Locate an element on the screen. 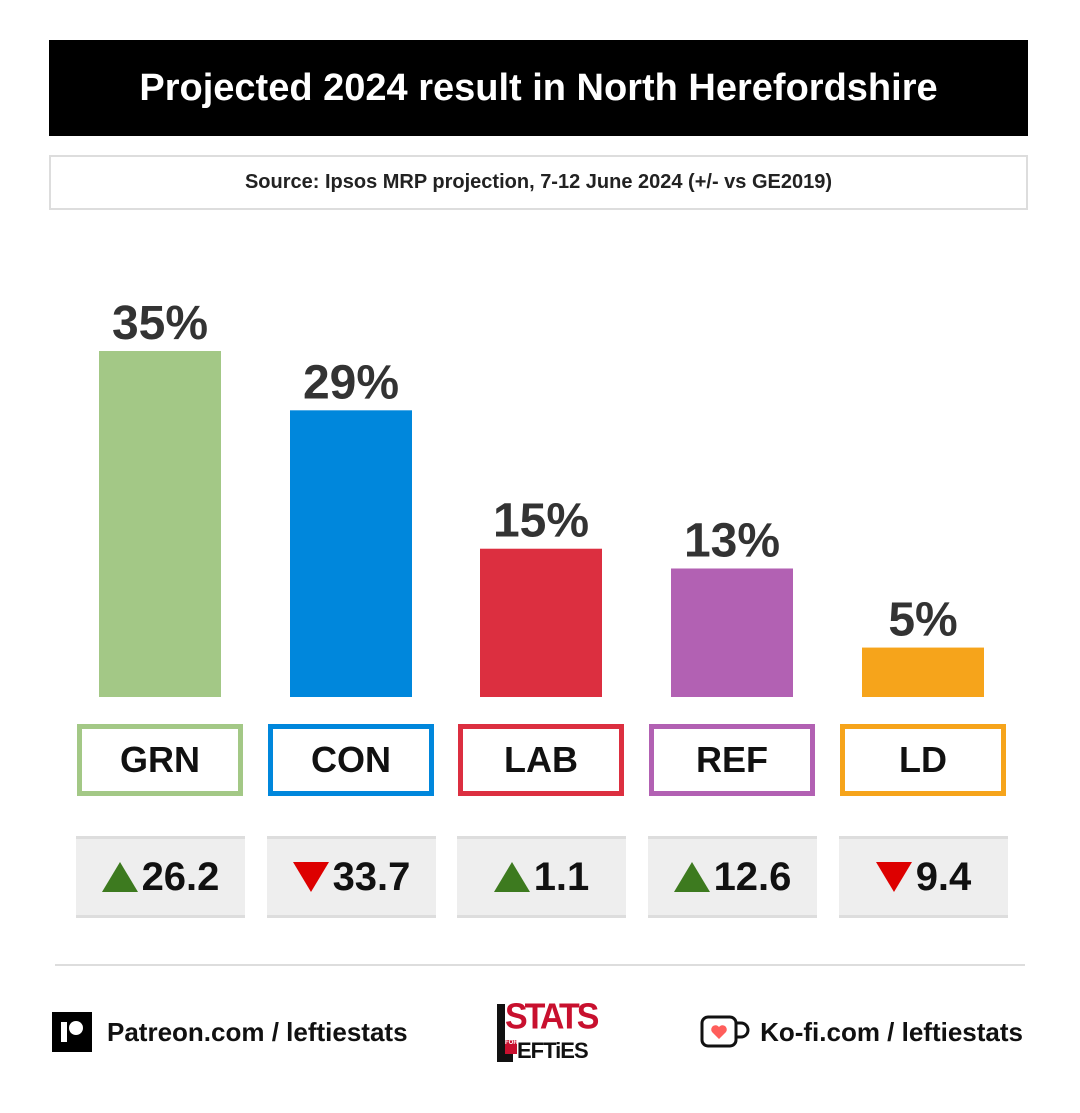 The image size is (1080, 1113). party-label-lab: LAB is located at coordinates (541, 760).